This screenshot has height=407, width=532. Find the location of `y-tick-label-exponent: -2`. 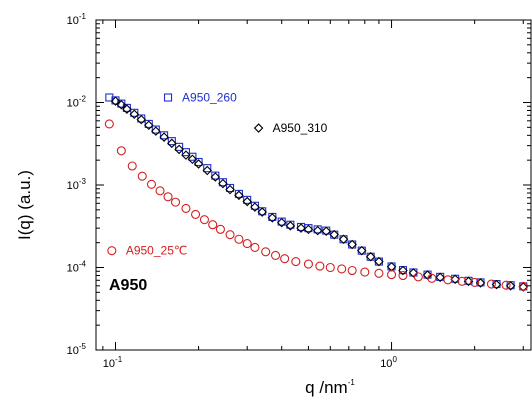

y-tick-label-exponent: -2 is located at coordinates (83, 99).